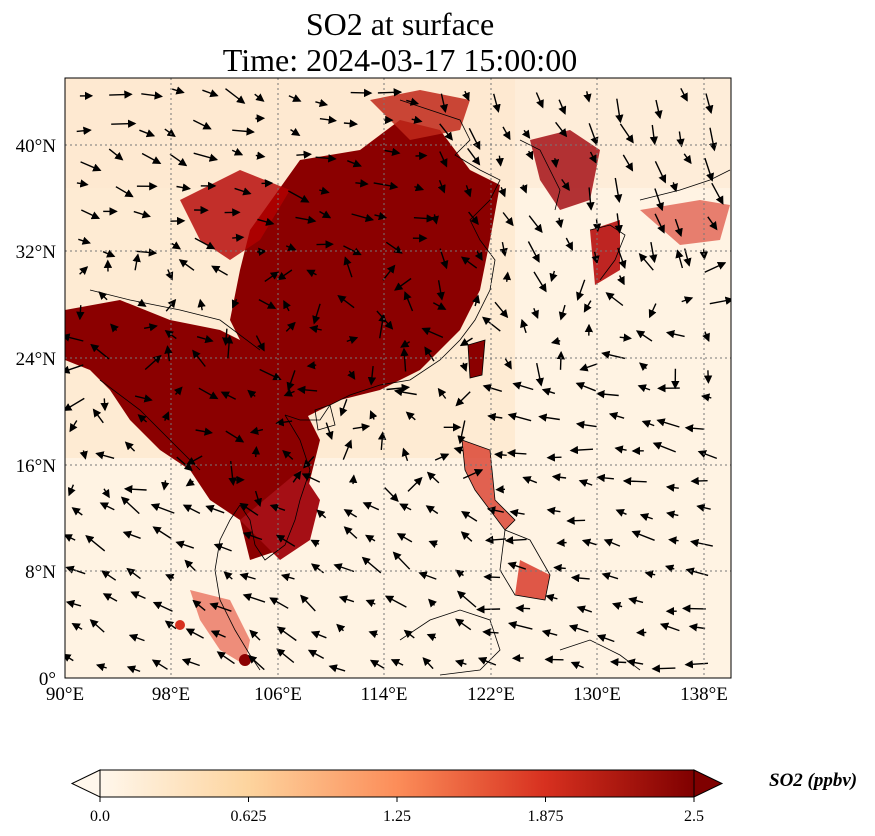 The image size is (875, 836). Describe the element at coordinates (36, 359) in the screenshot. I see `lat-tick-label: 24°N` at that location.